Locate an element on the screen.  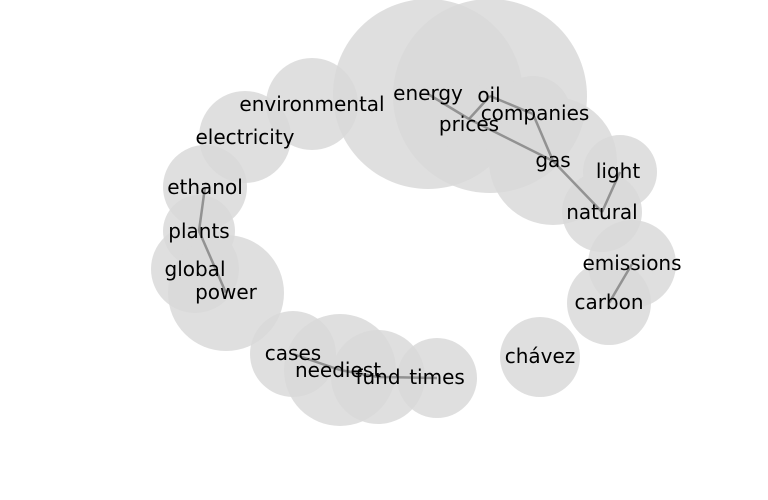
node-label-power: power is located at coordinates (226, 292).